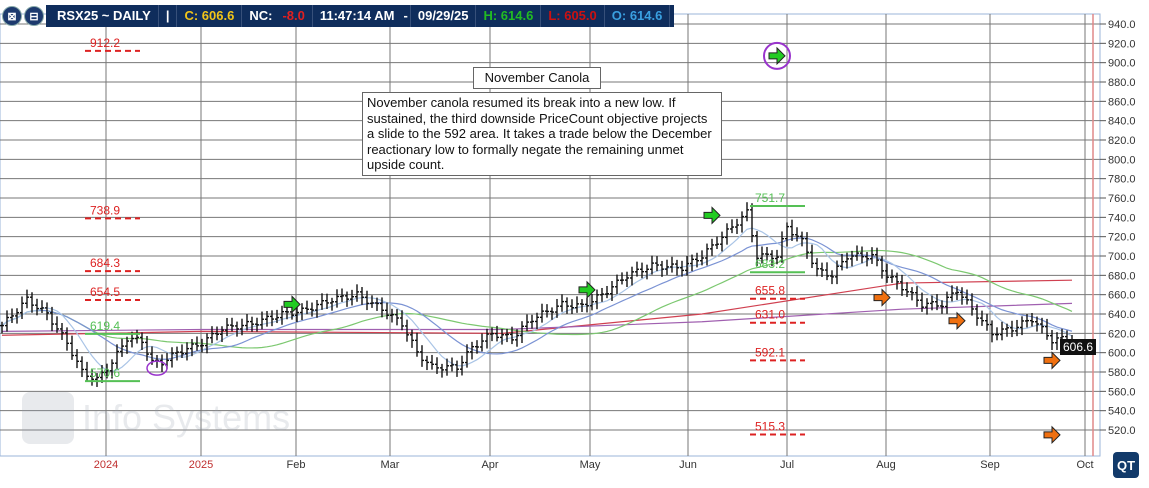  What do you see at coordinates (1122, 373) in the screenshot?
I see `y-tick-label: 580.0` at bounding box center [1122, 373].